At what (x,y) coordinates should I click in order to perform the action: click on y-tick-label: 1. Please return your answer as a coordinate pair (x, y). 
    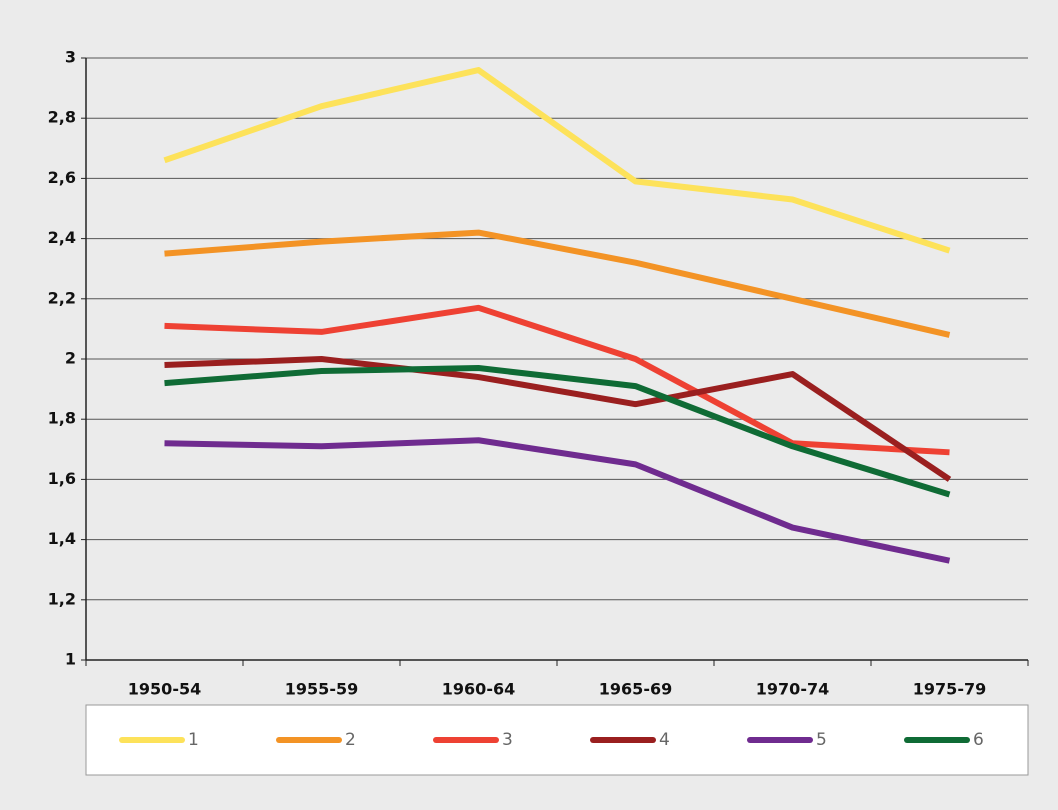
    Looking at the image, I should click on (70, 659).